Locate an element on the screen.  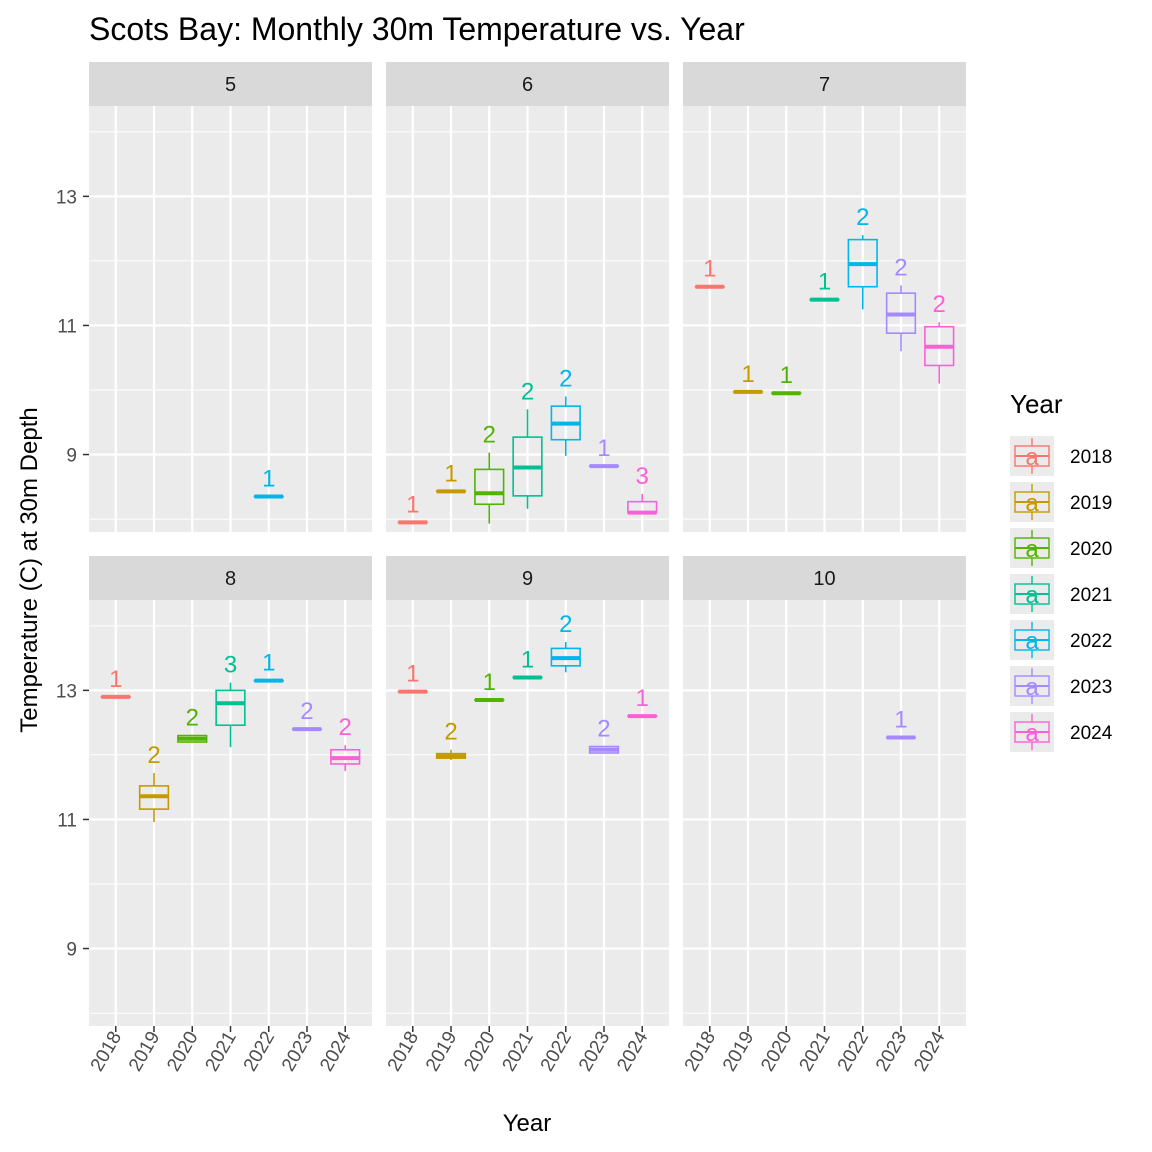
legend-key-2018: a 2018 is located at coordinates (1061, 456).